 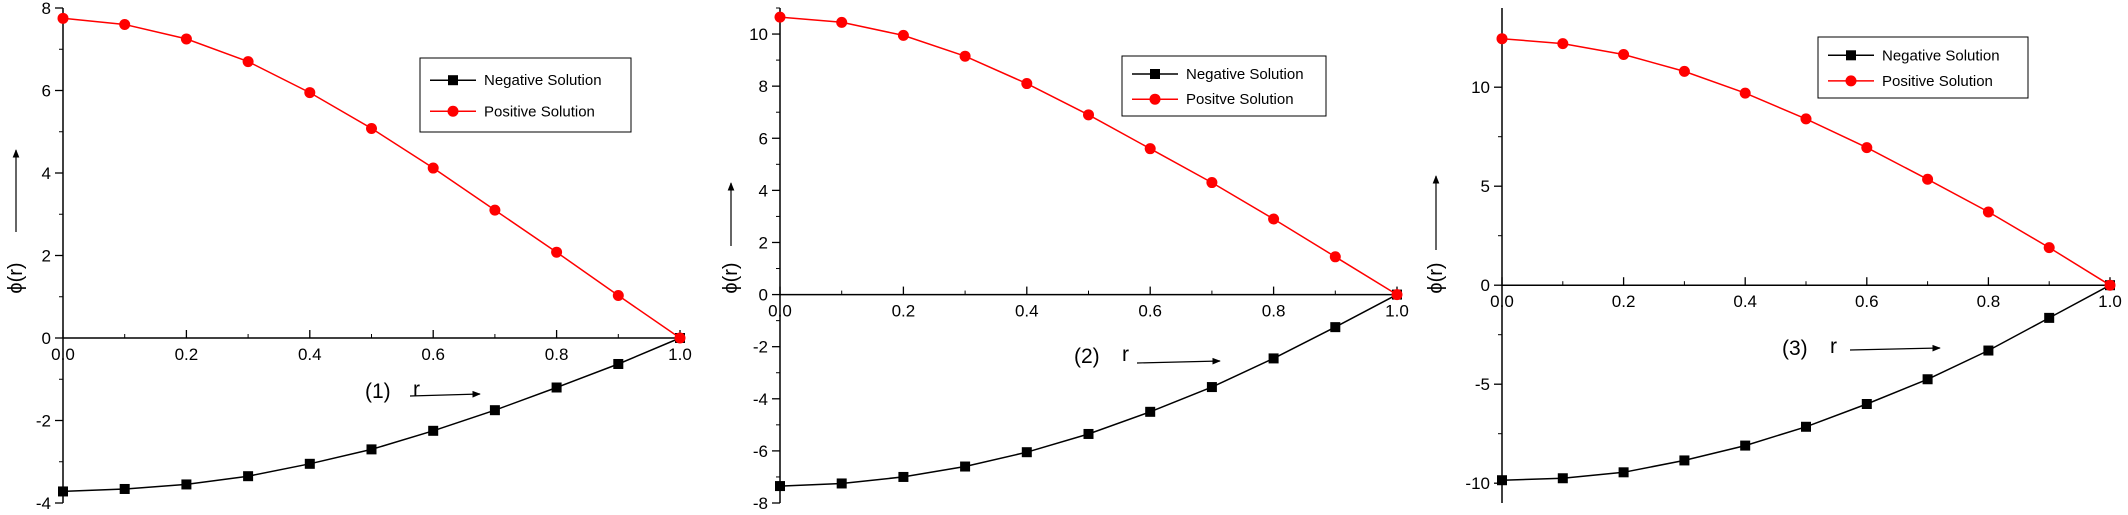 What do you see at coordinates (760, 451) in the screenshot?
I see `y-tick-label: -6` at bounding box center [760, 451].